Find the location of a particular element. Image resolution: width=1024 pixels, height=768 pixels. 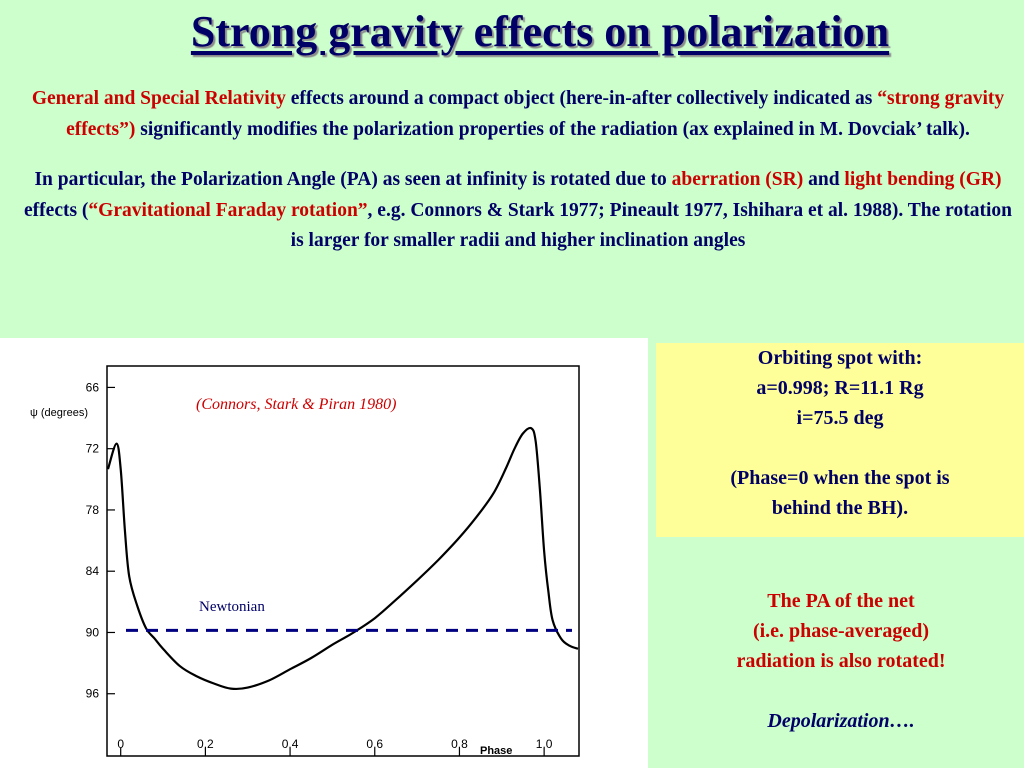

info-line: behind the BH). is located at coordinates (840, 508).